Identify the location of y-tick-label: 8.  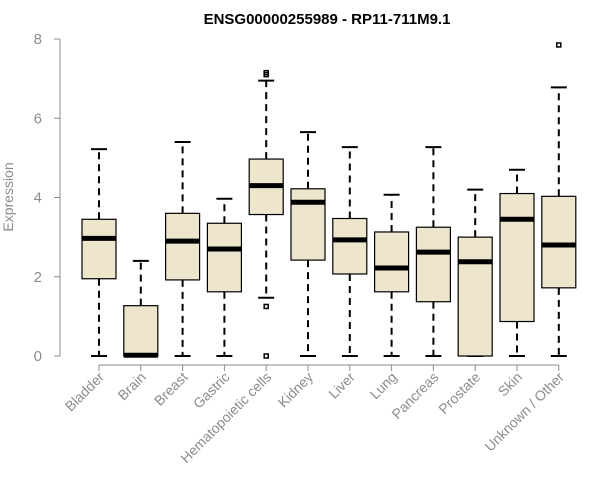
(38, 39).